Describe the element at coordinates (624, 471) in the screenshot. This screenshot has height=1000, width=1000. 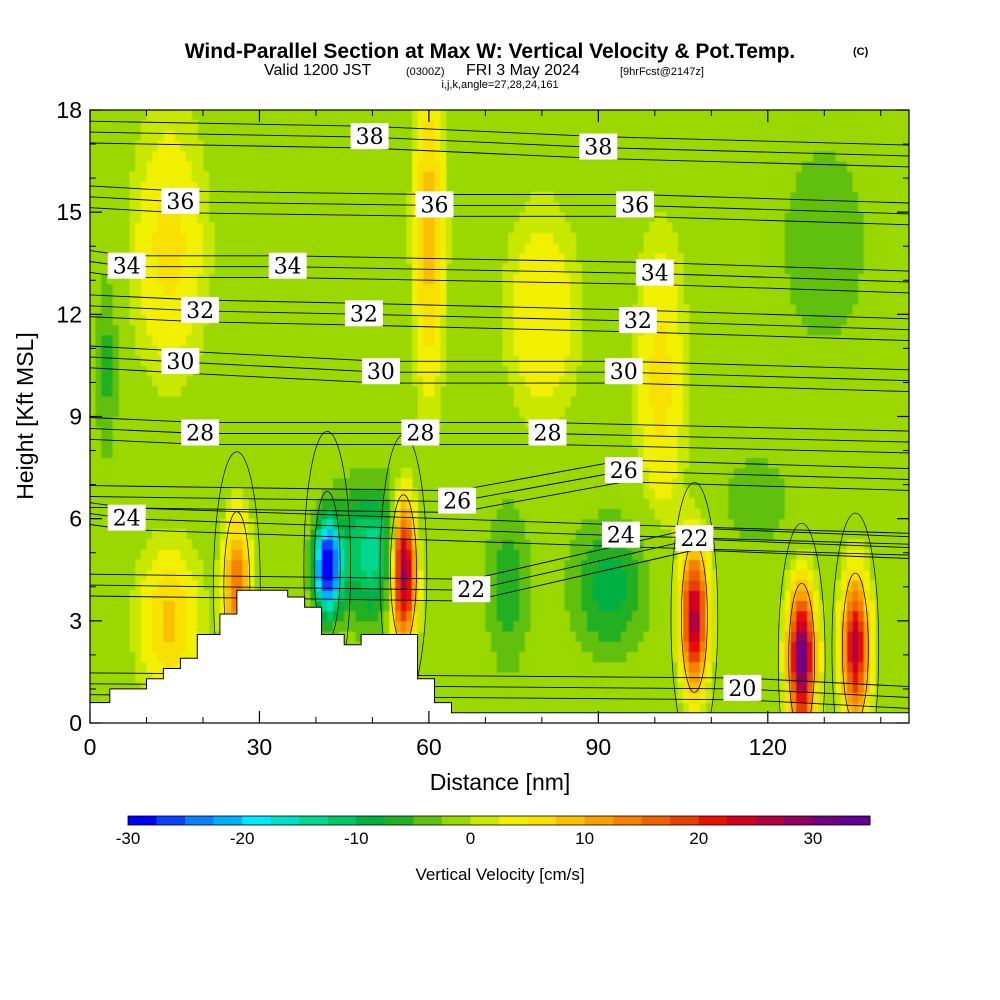
I see `theta-label-text: 26` at that location.